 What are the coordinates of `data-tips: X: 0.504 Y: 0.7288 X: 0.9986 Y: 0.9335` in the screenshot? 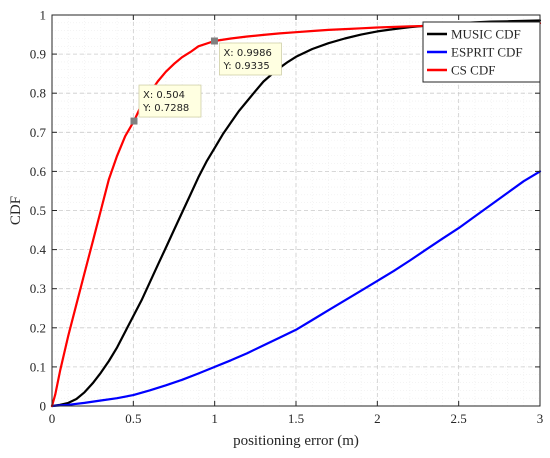 It's located at (206, 81).